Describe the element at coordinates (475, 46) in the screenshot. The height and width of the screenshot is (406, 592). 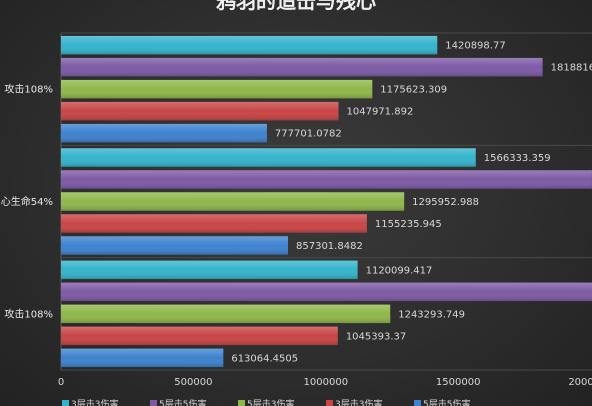
I see `data-label: 1420898.77` at that location.